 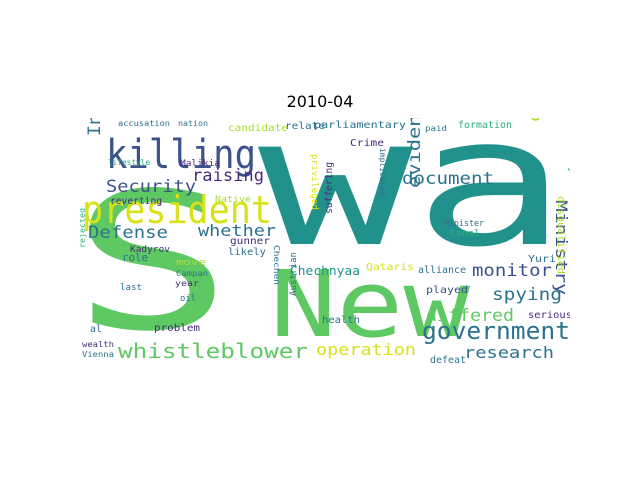 I want to click on cloud-word-suffering: suffering, so click(x=329, y=188).